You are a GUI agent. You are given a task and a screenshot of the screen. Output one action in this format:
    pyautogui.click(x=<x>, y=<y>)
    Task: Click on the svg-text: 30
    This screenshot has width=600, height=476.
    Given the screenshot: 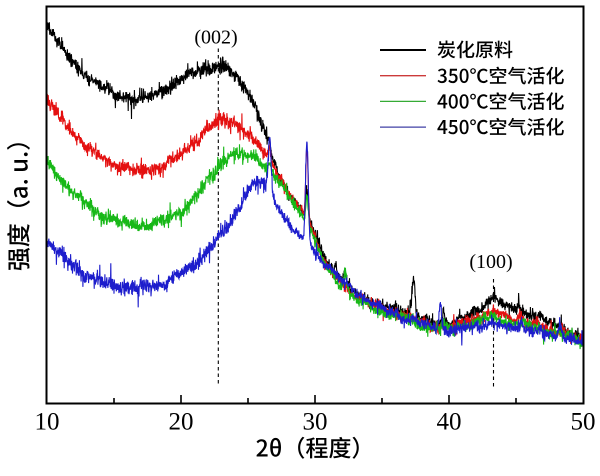 What is the action you would take?
    pyautogui.click(x=315, y=422)
    